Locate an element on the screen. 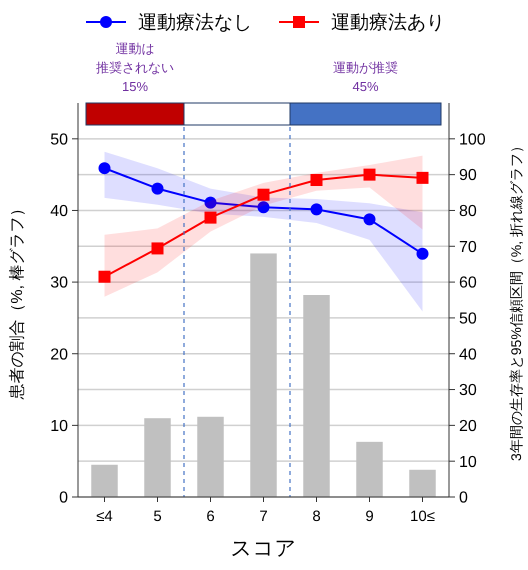 The width and height of the screenshot is (528, 570). x-axis-title: スコア is located at coordinates (263, 548).